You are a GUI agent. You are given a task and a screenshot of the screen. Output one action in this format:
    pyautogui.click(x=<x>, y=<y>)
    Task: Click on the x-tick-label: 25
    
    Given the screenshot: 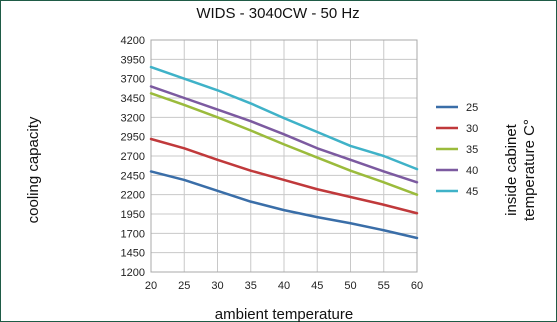 What is the action you would take?
    pyautogui.click(x=184, y=286)
    